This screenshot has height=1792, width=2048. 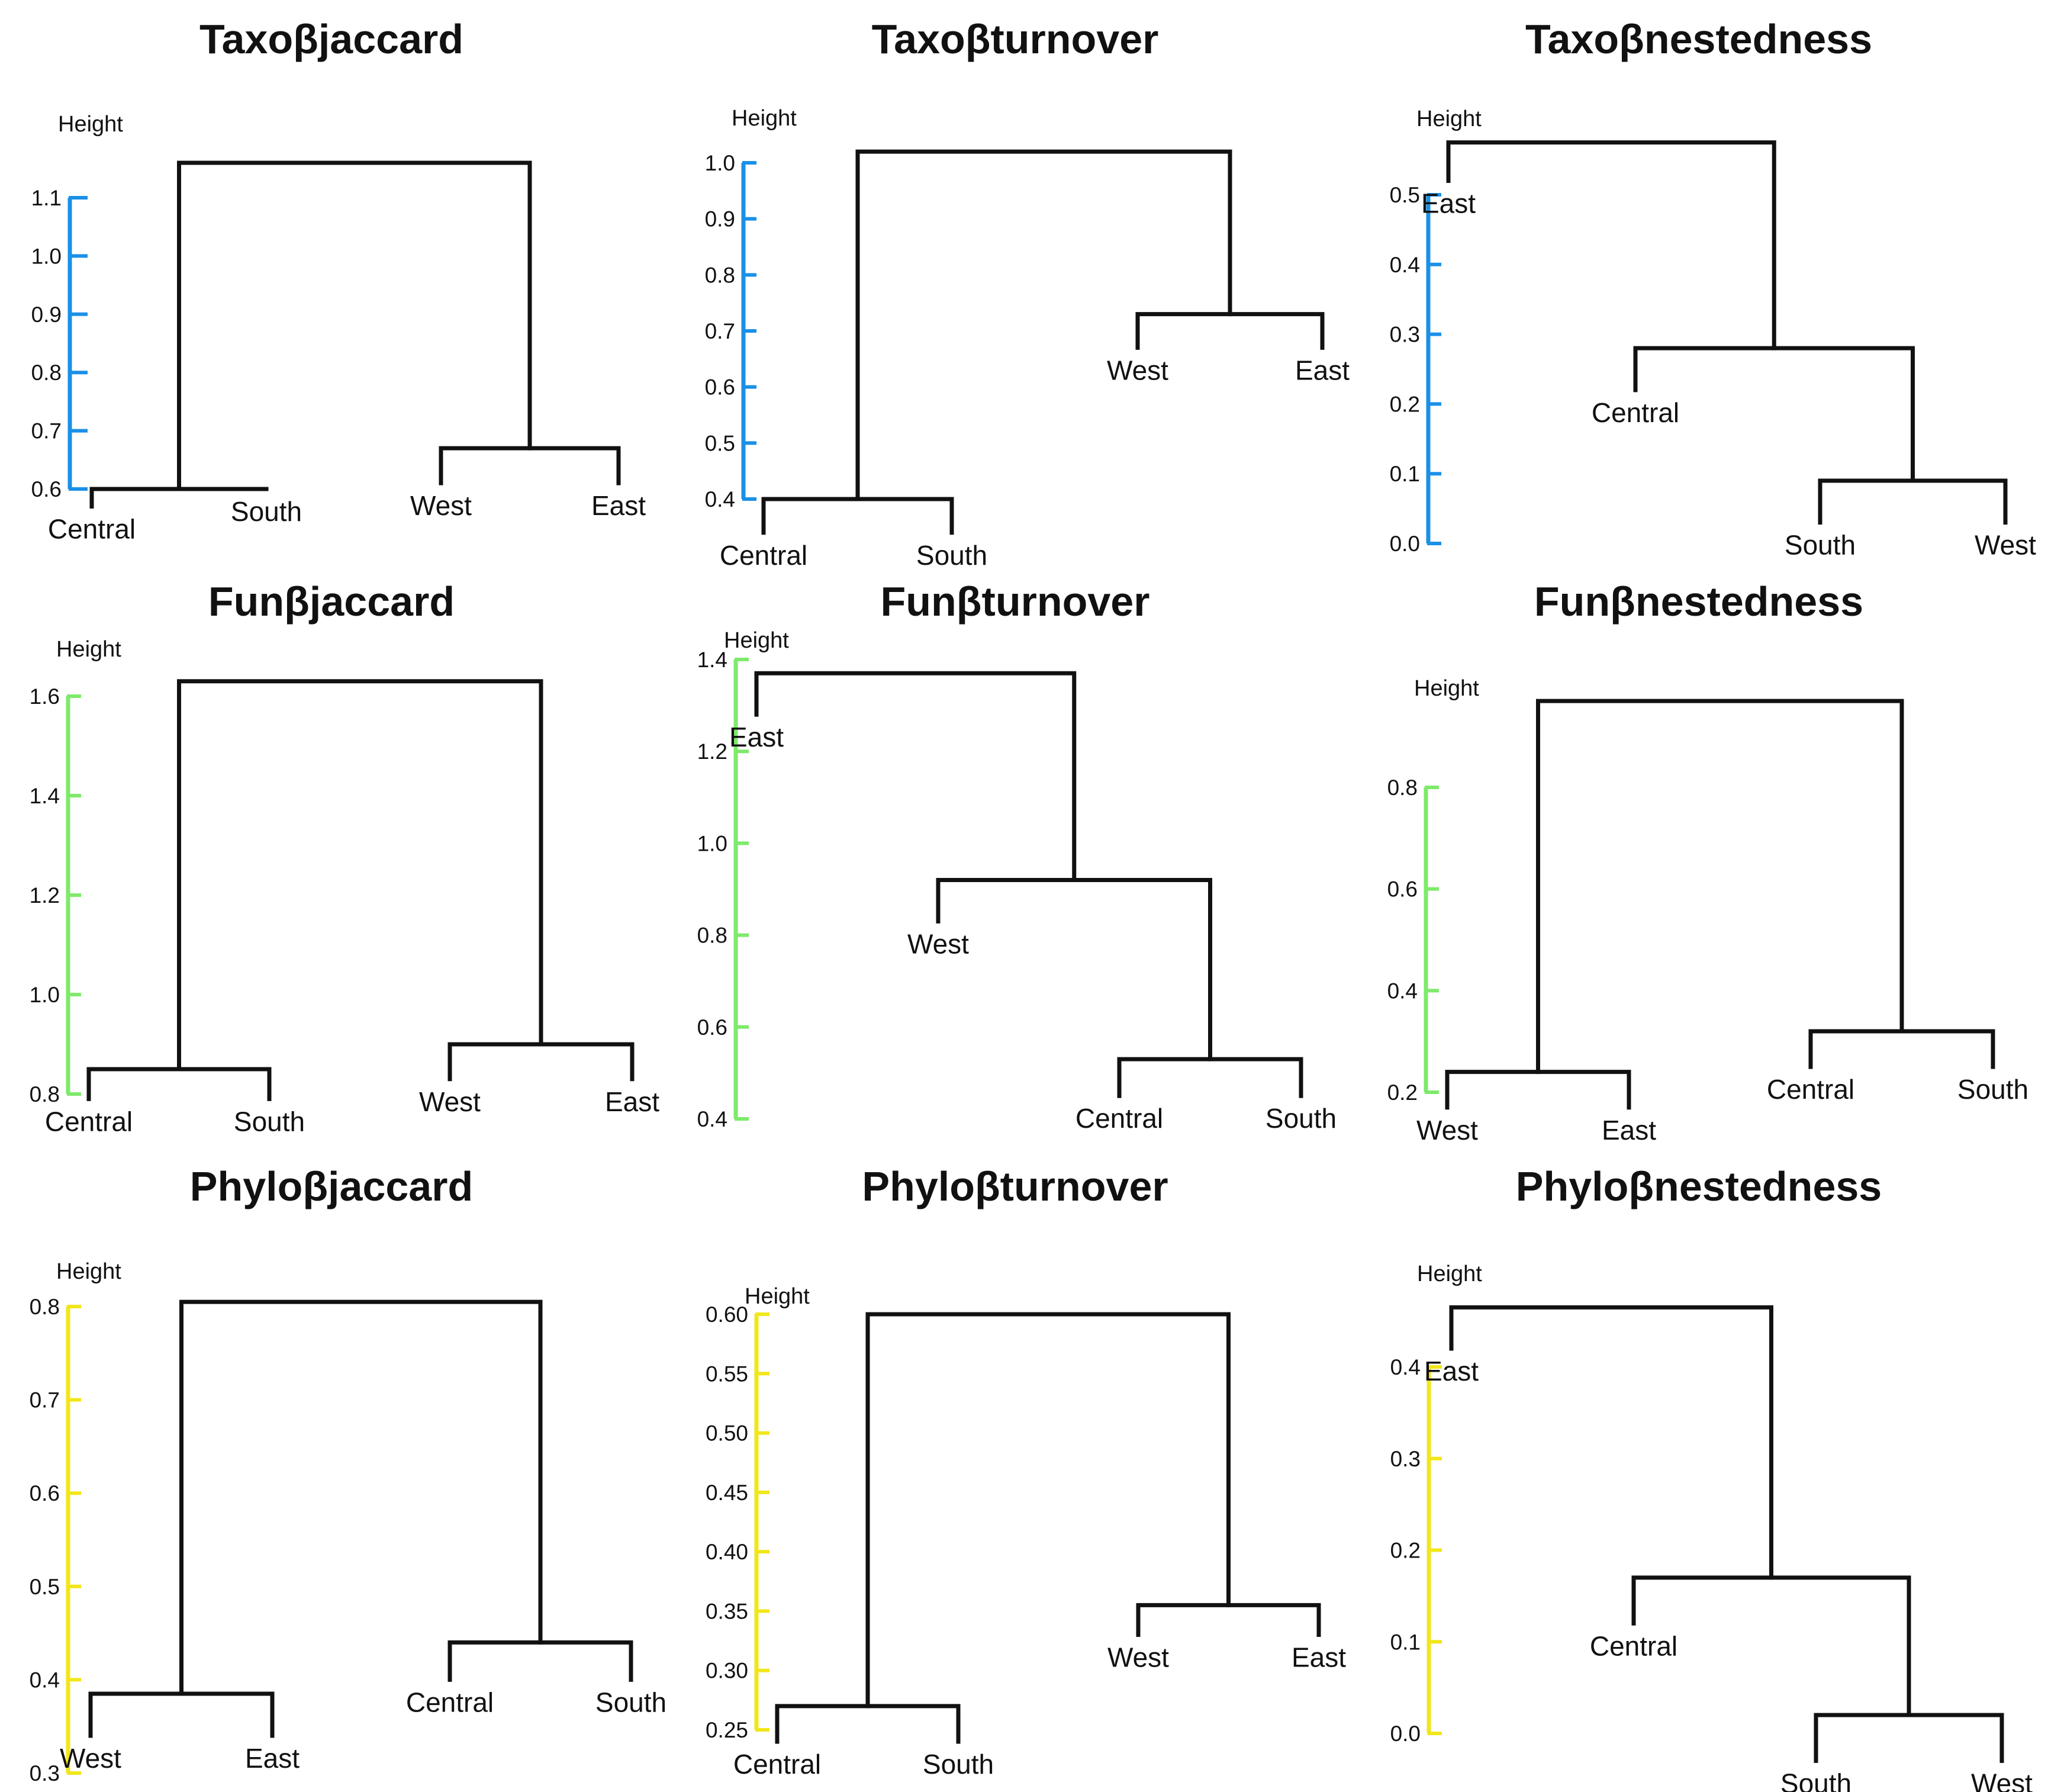 What do you see at coordinates (727, 1611) in the screenshot?
I see `y-tick-label: 0.35` at bounding box center [727, 1611].